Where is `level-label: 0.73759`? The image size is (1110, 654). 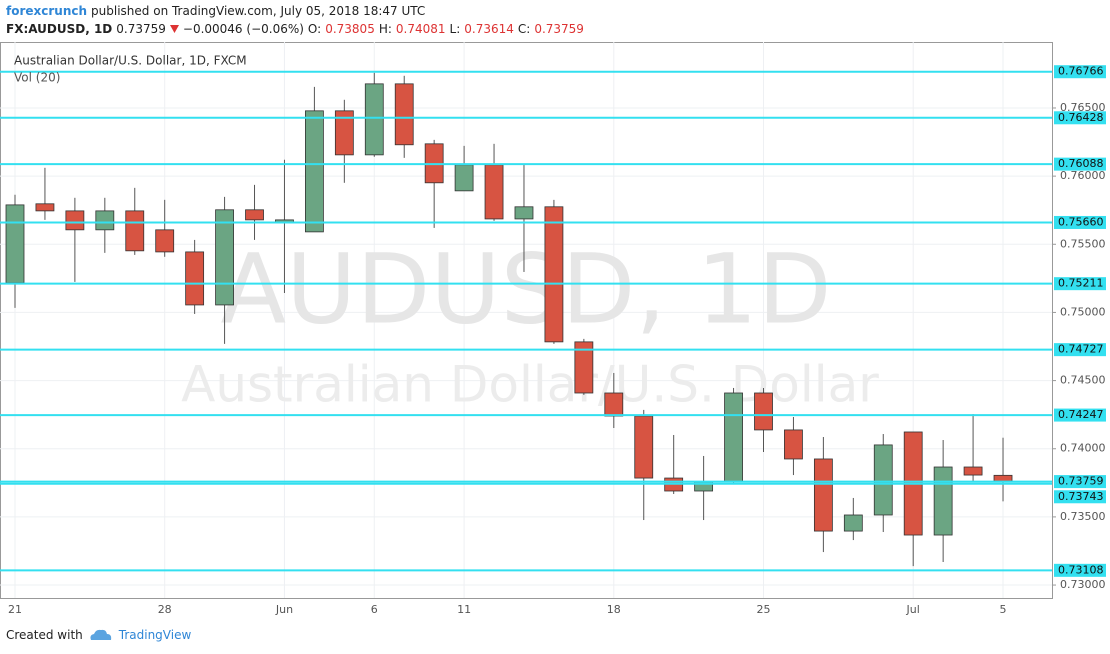 level-label: 0.73759 is located at coordinates (1081, 481).